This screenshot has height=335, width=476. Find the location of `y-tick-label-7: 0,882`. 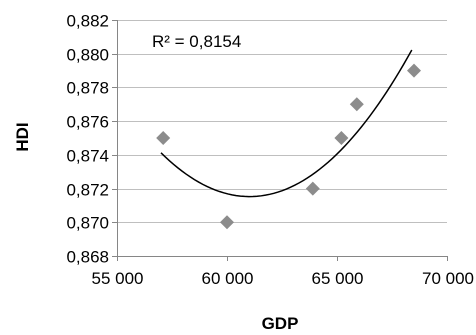

y-tick-label-7: 0,882 is located at coordinates (87, 21).